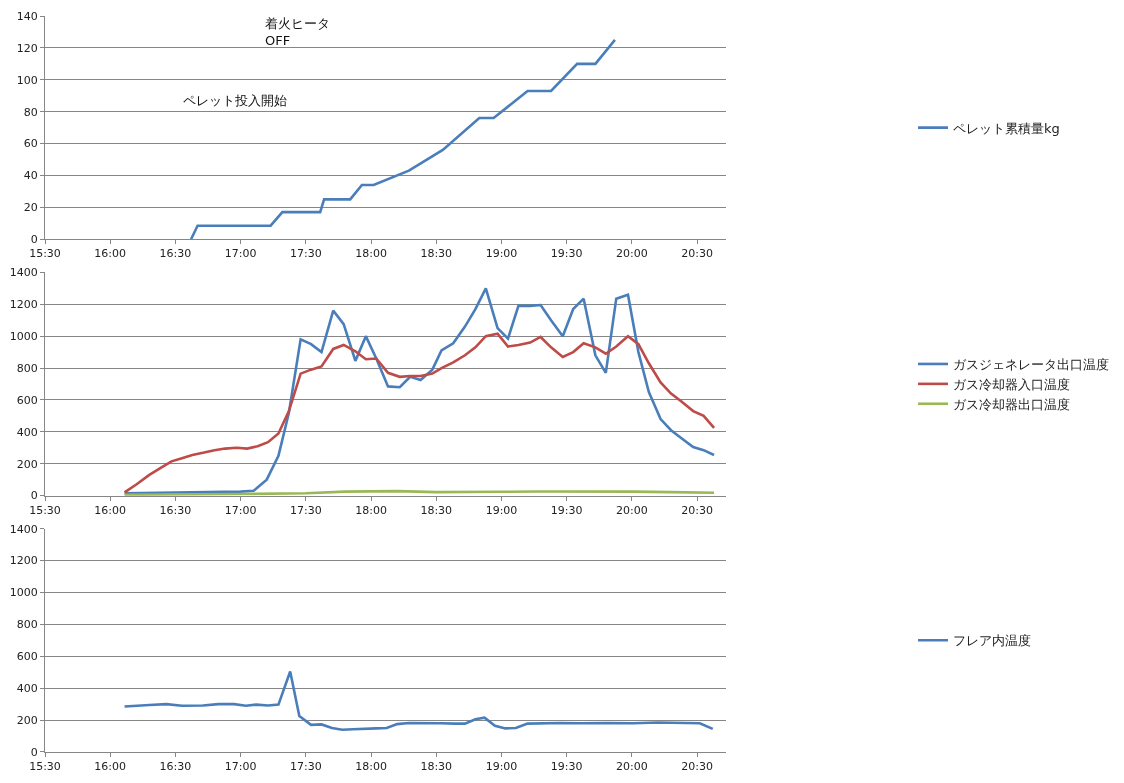 This screenshot has height=783, width=1124. I want to click on annotation: ペレット投入開始, so click(235, 100).